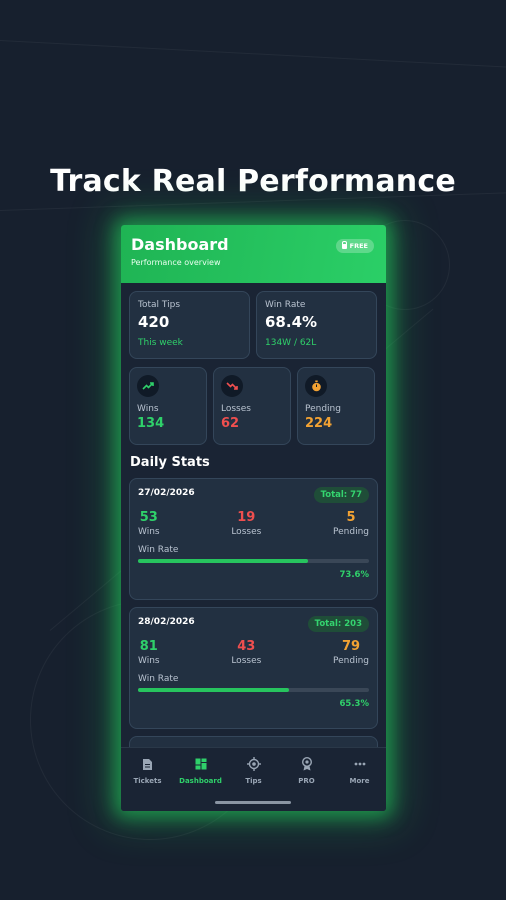 The image size is (506, 900). Describe the element at coordinates (230, 423) in the screenshot. I see `losses-value: 62` at that location.